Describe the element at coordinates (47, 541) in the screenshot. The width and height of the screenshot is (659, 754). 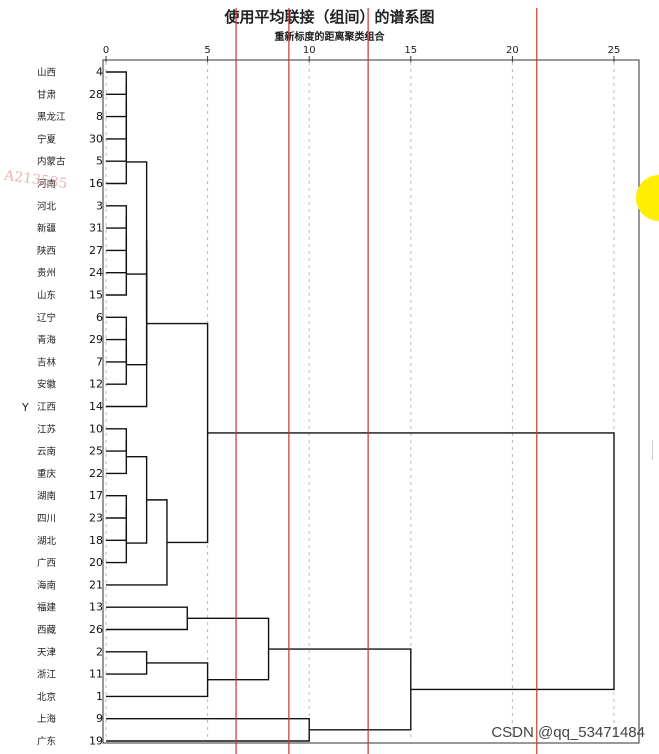
I see `leaf-name-label: 湖北` at that location.